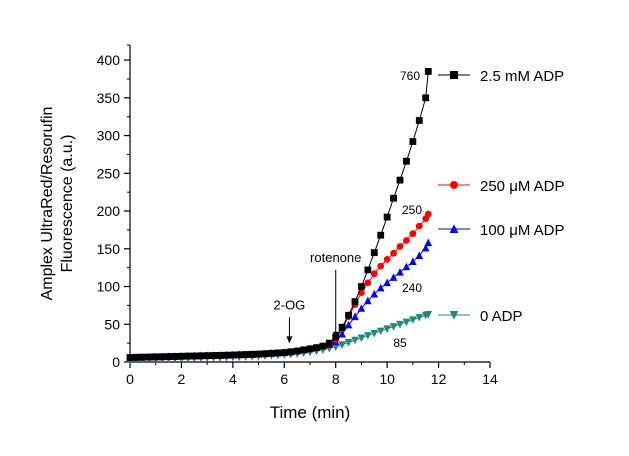  What do you see at coordinates (522, 230) in the screenshot?
I see `legend-label-2: 100 μM ADP` at bounding box center [522, 230].